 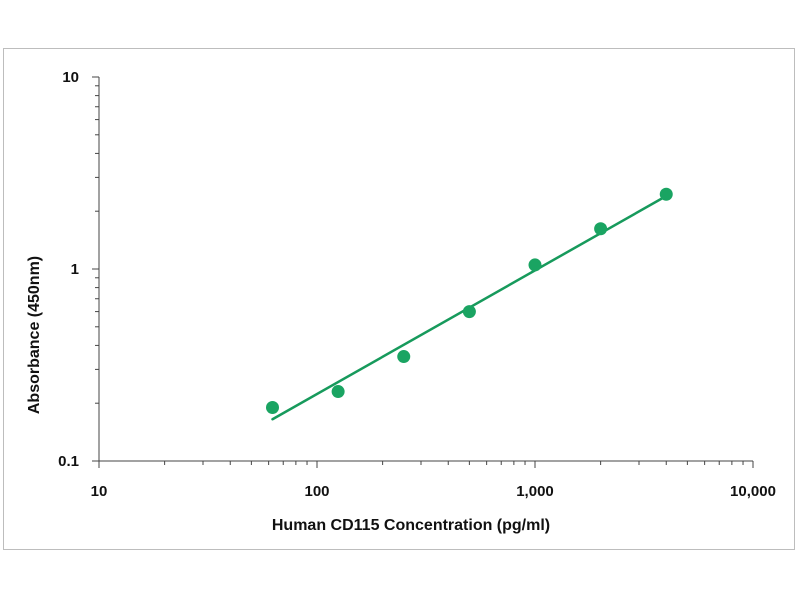 I want to click on x-tick-label: 10,000, so click(x=753, y=491).